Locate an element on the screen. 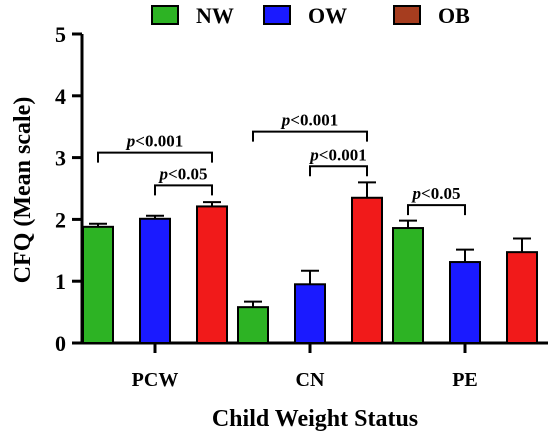 The height and width of the screenshot is (440, 550). bar-nw-pcw is located at coordinates (98, 284).